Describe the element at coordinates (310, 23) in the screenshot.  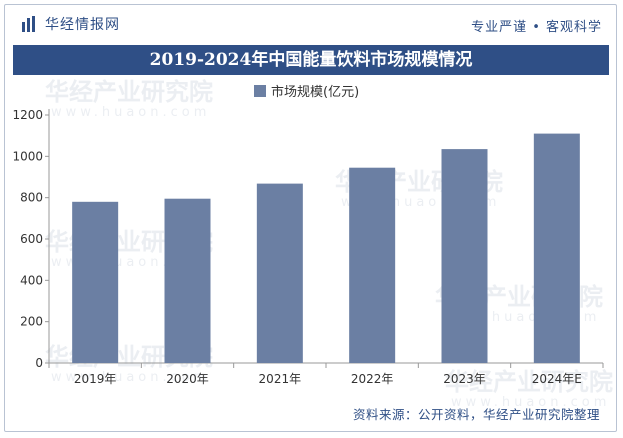
I see `top-bar: 华经情报网 专业严谨 • 客观科学` at that location.